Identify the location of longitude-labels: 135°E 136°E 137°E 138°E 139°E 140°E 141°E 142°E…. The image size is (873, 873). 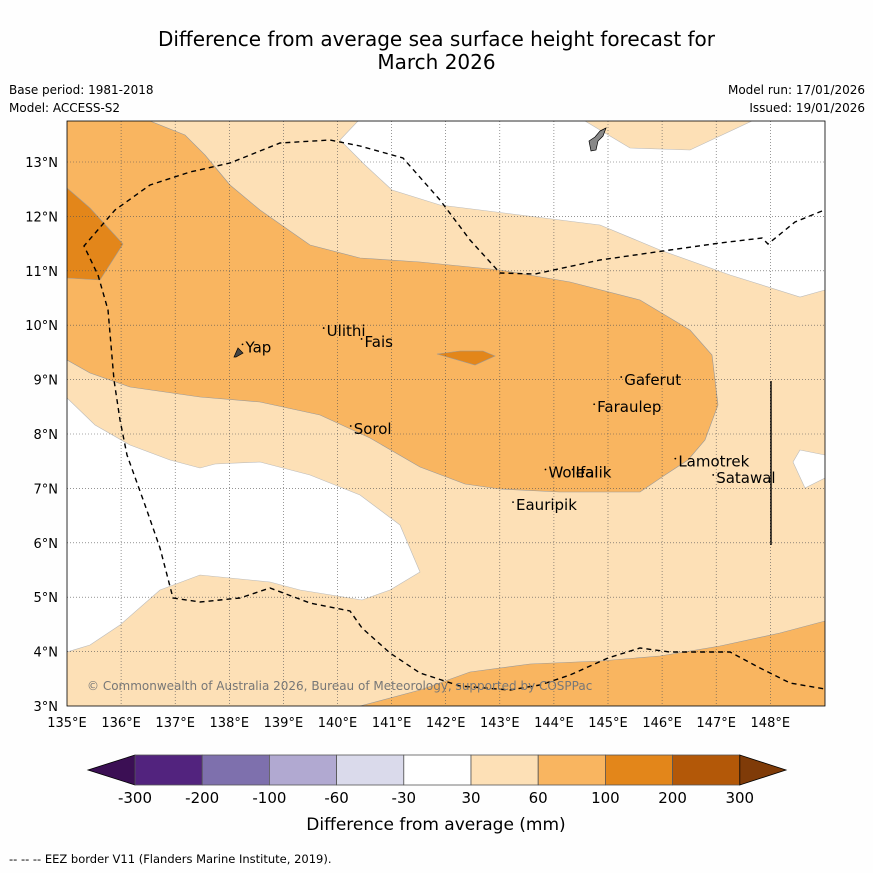
(418, 723).